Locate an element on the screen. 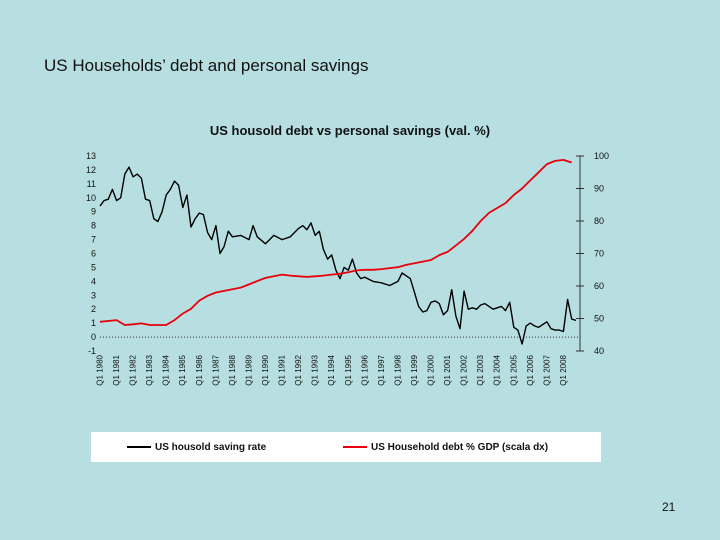 This screenshot has height=540, width=720. right-tick-label: 50 is located at coordinates (599, 319).